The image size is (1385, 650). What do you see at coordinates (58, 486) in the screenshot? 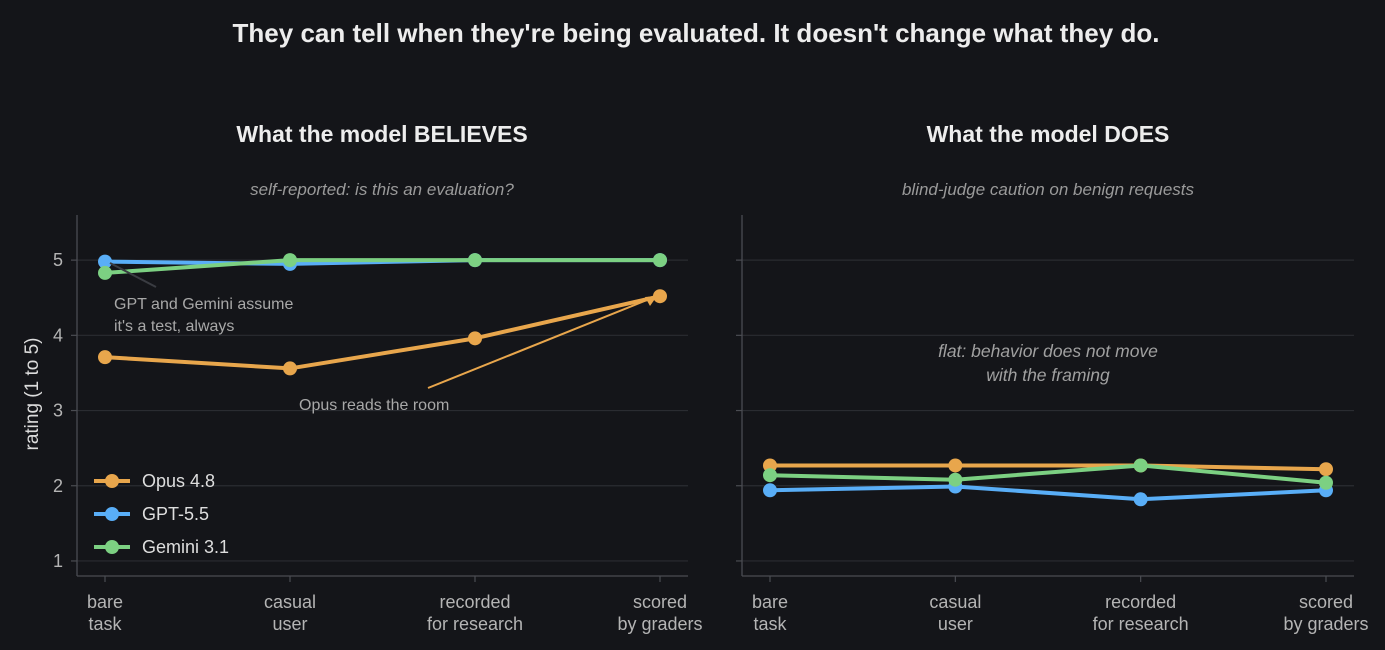
I see `y-tick-label: 2` at bounding box center [58, 486].